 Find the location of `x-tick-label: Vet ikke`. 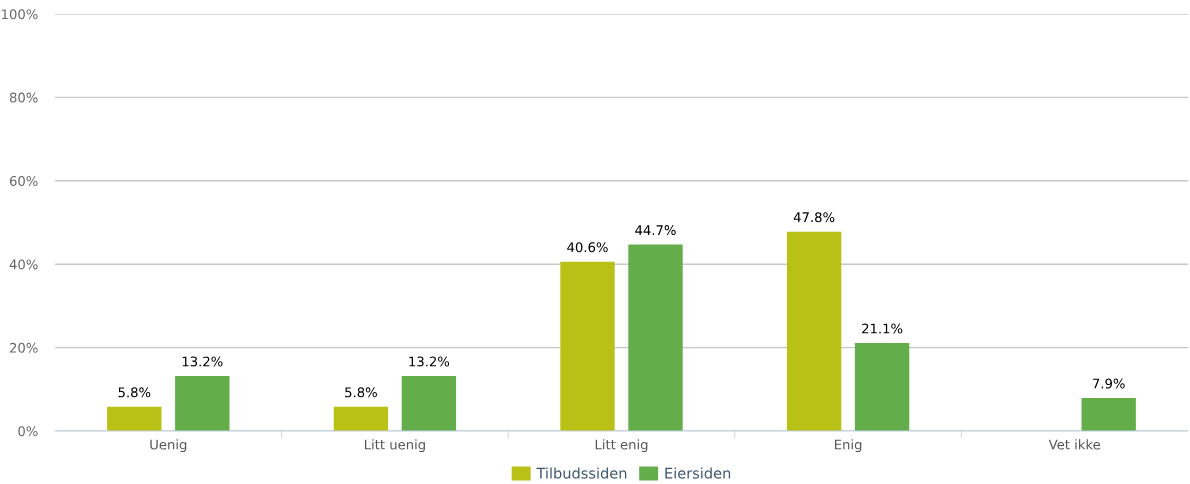

x-tick-label: Vet ikke is located at coordinates (1074, 444).